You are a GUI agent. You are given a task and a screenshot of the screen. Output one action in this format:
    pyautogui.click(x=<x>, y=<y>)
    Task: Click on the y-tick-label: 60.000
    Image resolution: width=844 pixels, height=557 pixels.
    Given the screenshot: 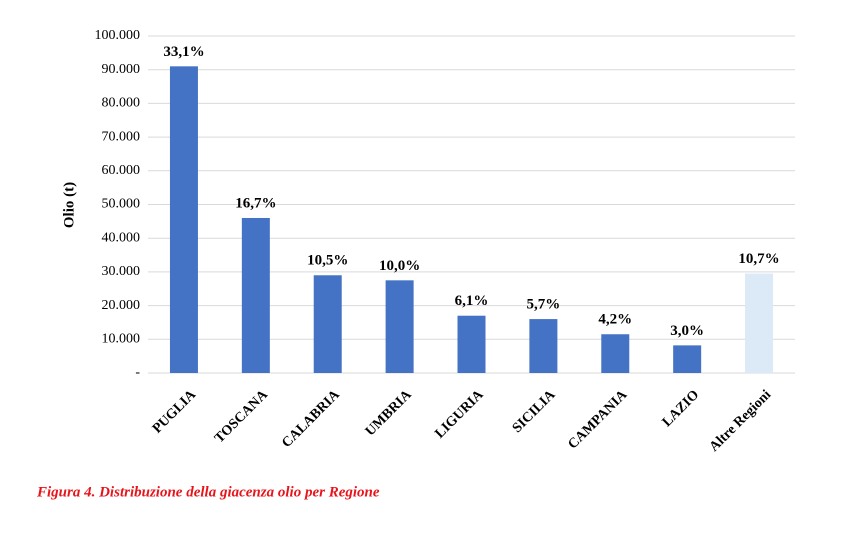 What is the action you would take?
    pyautogui.click(x=121, y=170)
    